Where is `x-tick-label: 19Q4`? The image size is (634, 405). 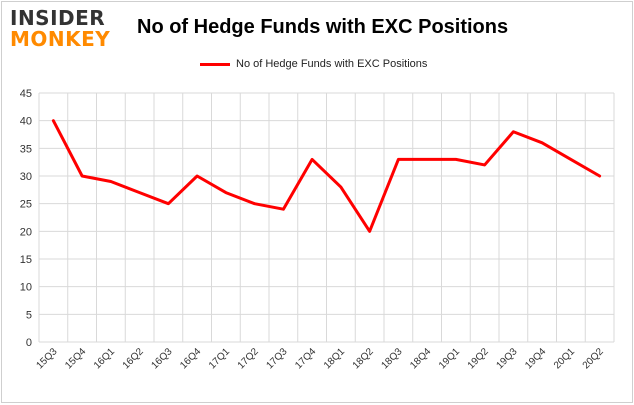
x-tick-label: 19Q4 is located at coordinates (535, 358).